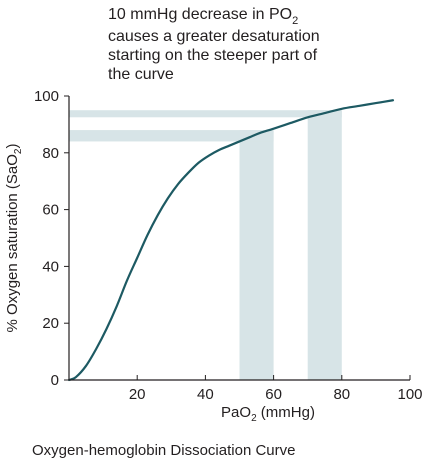 Image resolution: width=424 pixels, height=461 pixels. What do you see at coordinates (203, 16) in the screenshot?
I see `annotation-line-1: 10 mmHg decrease in PO2` at bounding box center [203, 16].